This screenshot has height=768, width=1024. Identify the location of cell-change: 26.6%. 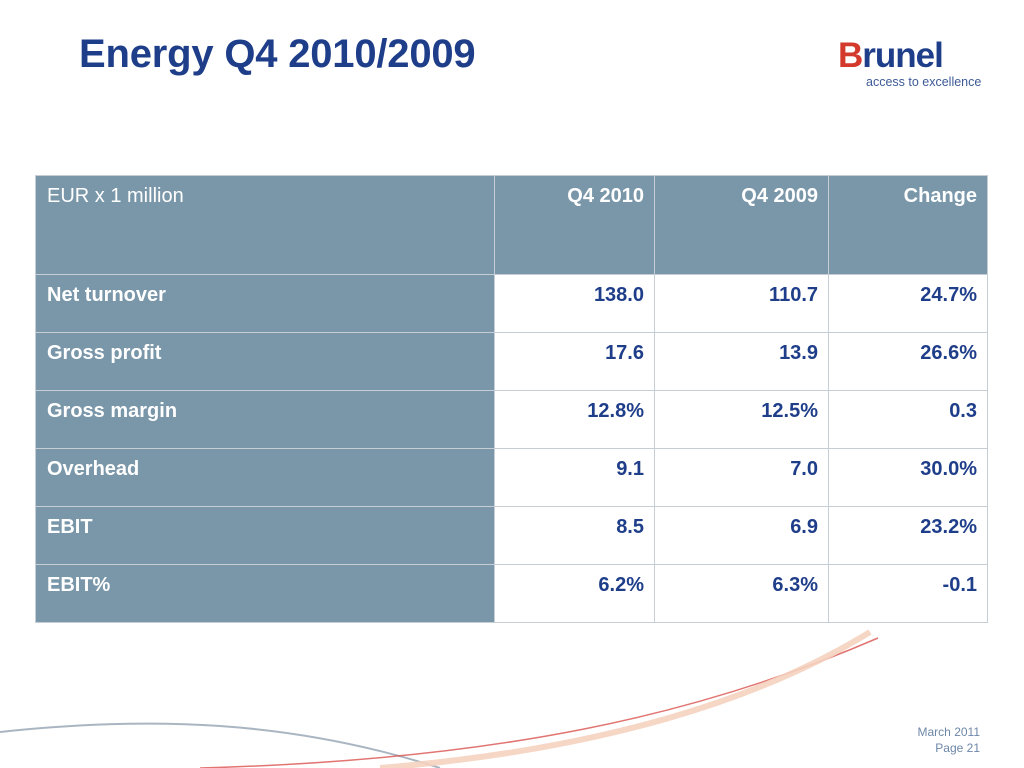
(908, 361).